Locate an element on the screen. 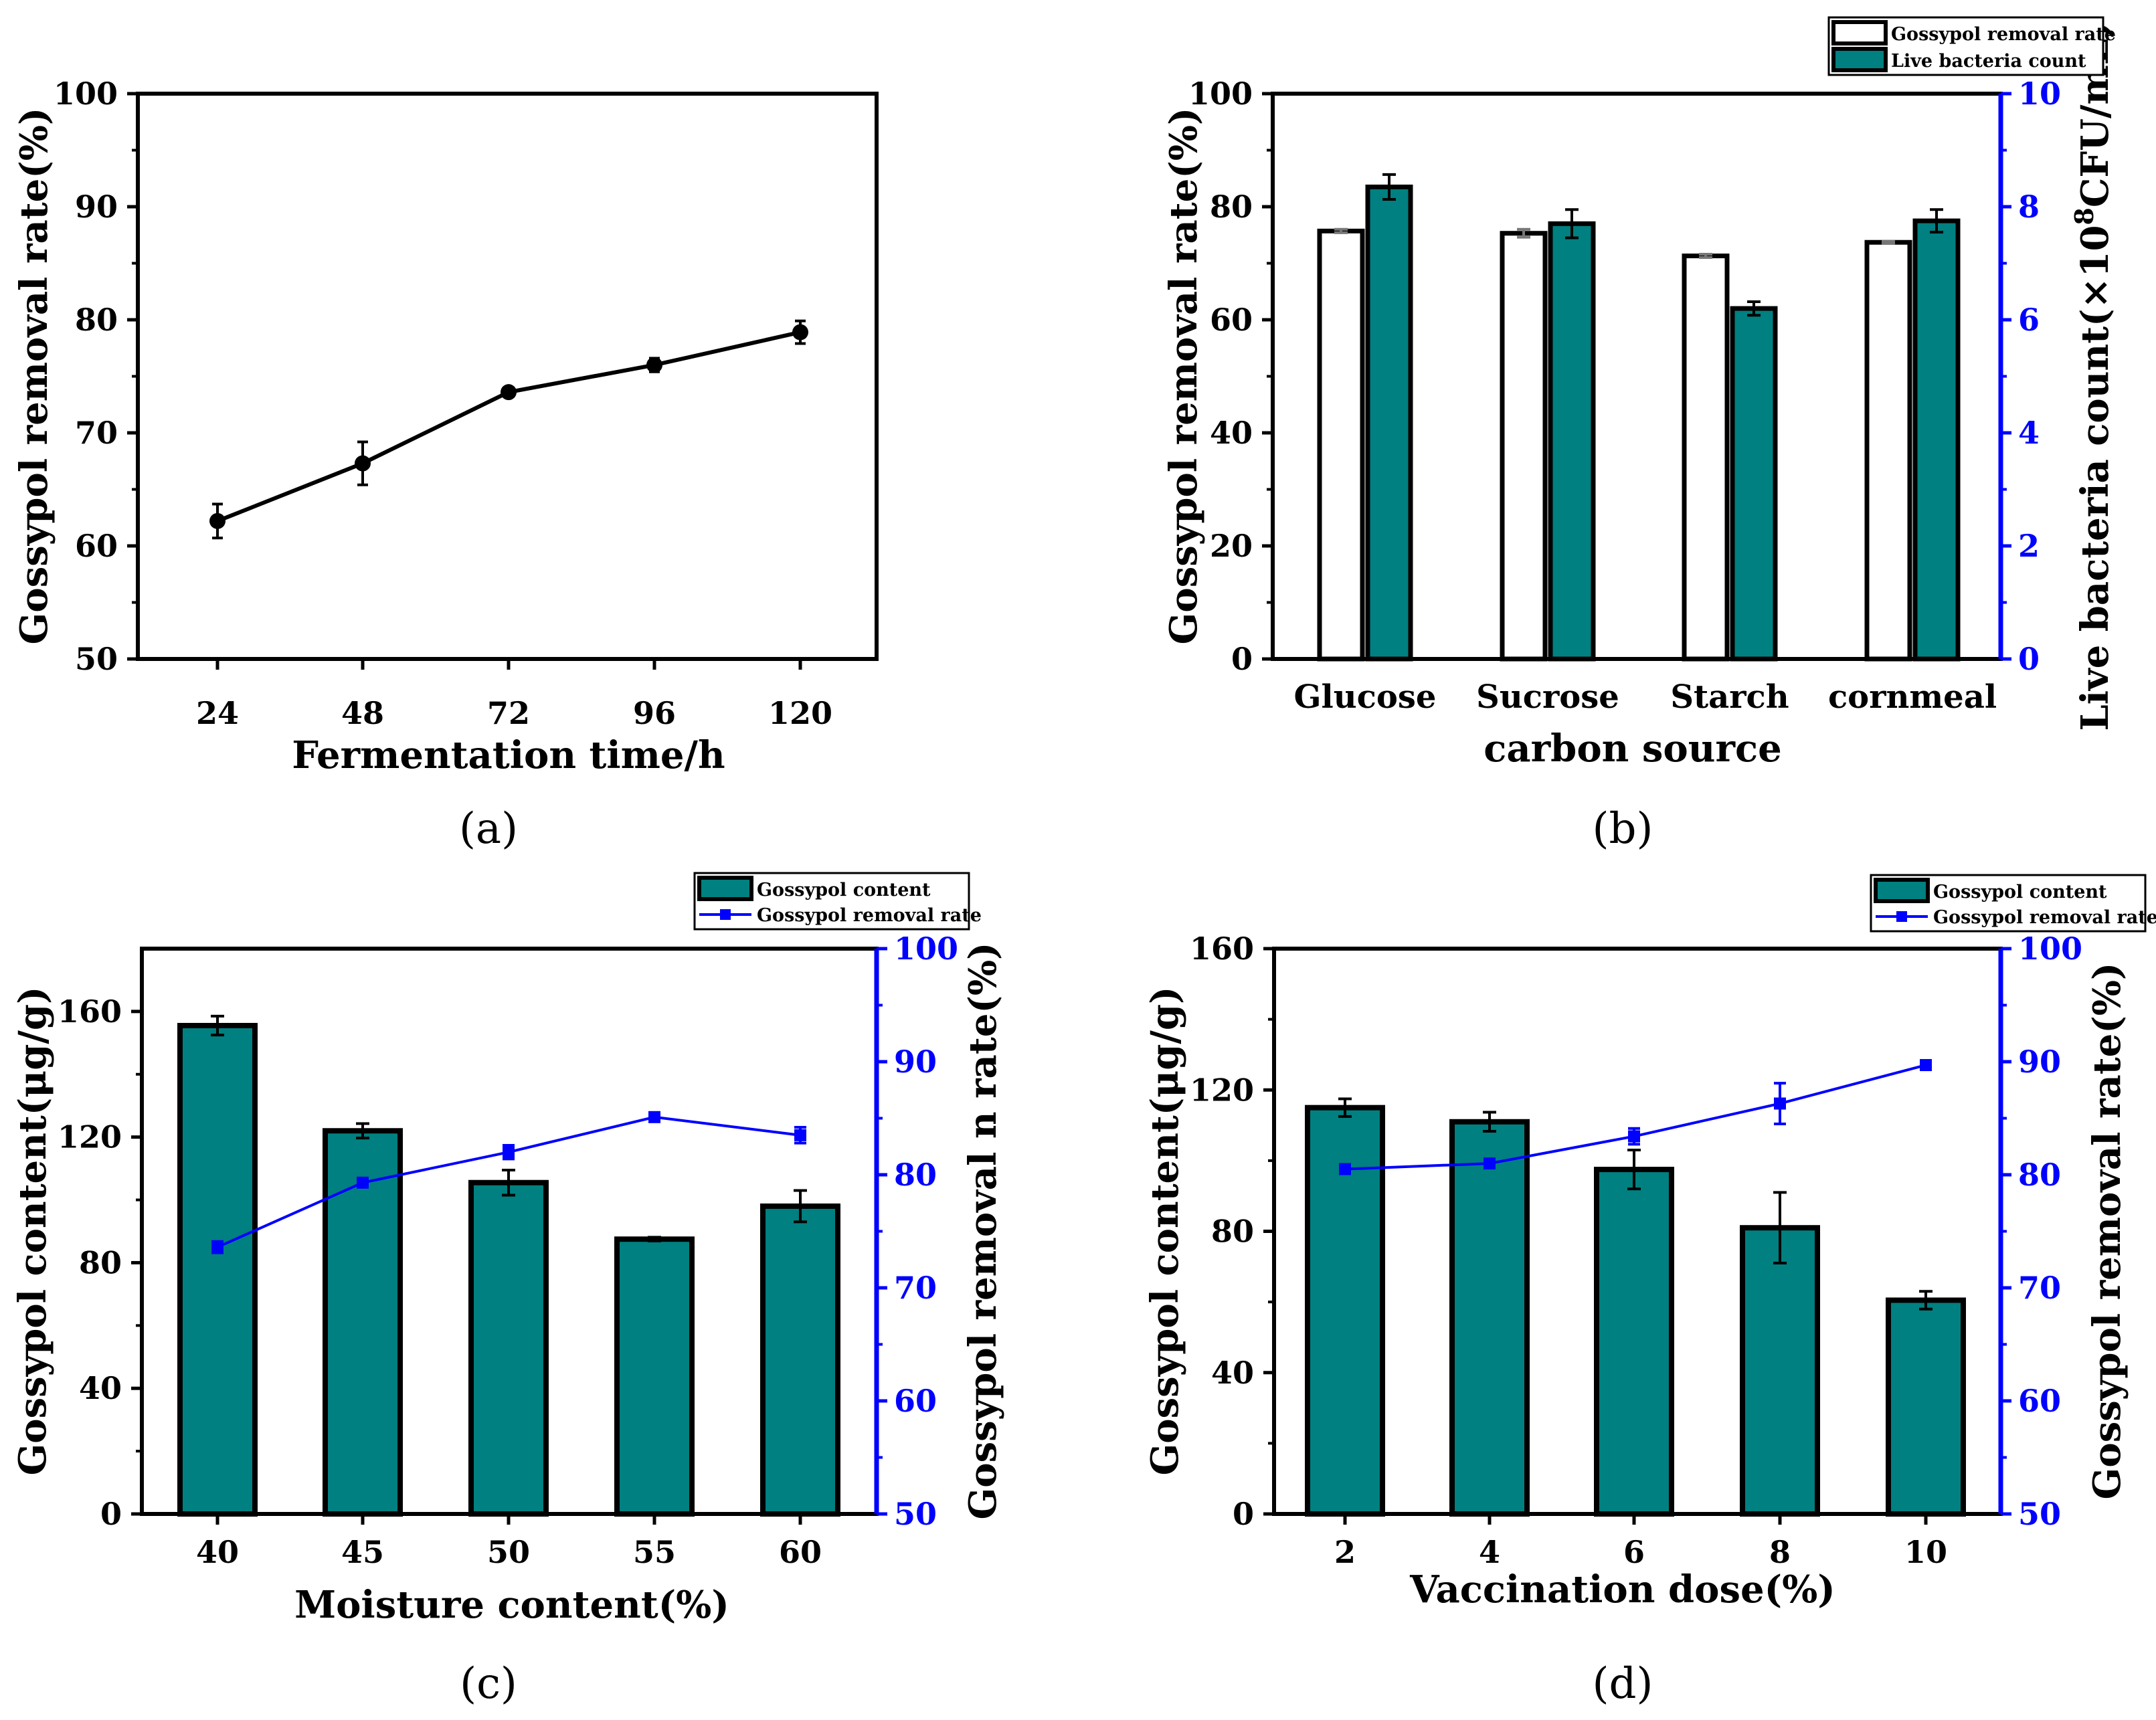 The width and height of the screenshot is (2156, 1720). panel-a-ytick-label: 50 is located at coordinates (96, 659).